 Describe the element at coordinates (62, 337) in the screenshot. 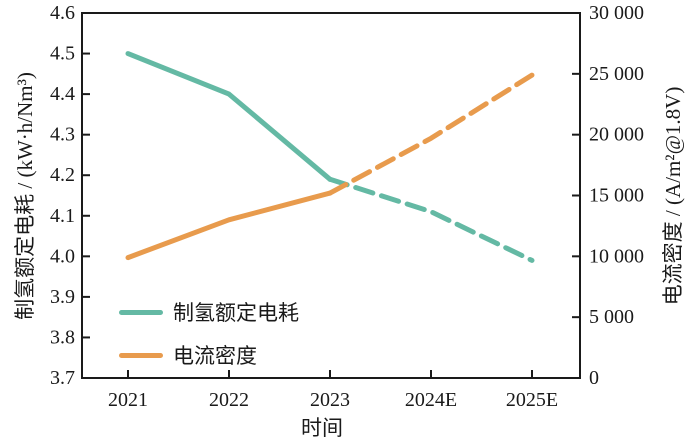

I see `left-y-tick-label: 3.8` at that location.